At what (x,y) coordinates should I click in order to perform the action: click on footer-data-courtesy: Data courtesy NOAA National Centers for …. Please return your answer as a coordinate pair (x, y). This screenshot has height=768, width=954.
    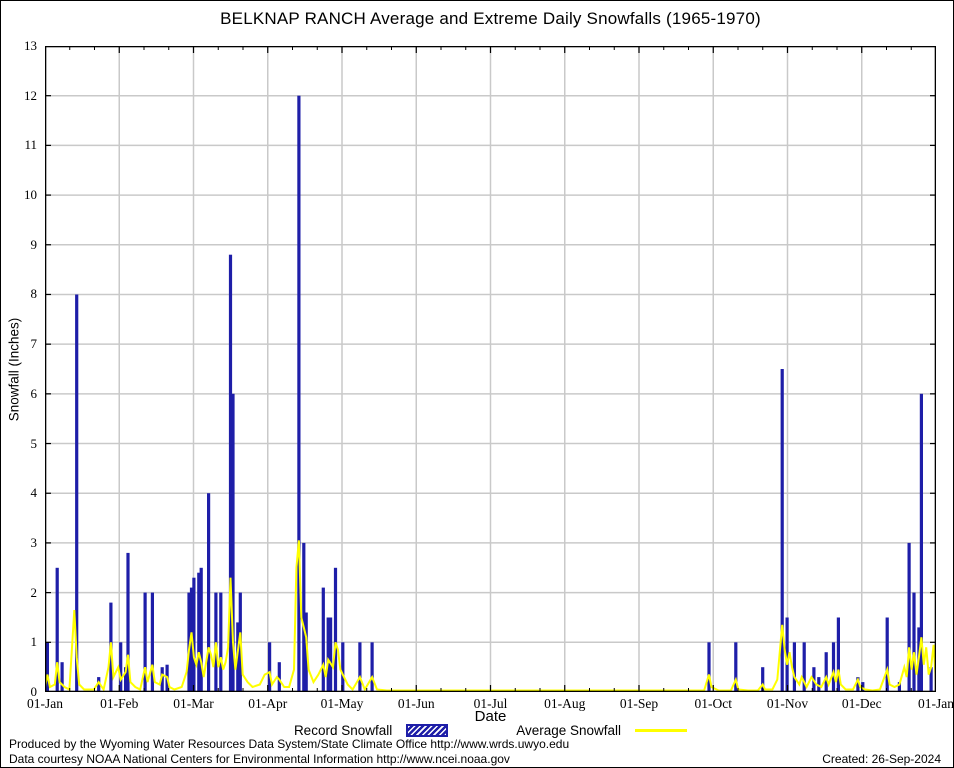
    Looking at the image, I should click on (259, 759).